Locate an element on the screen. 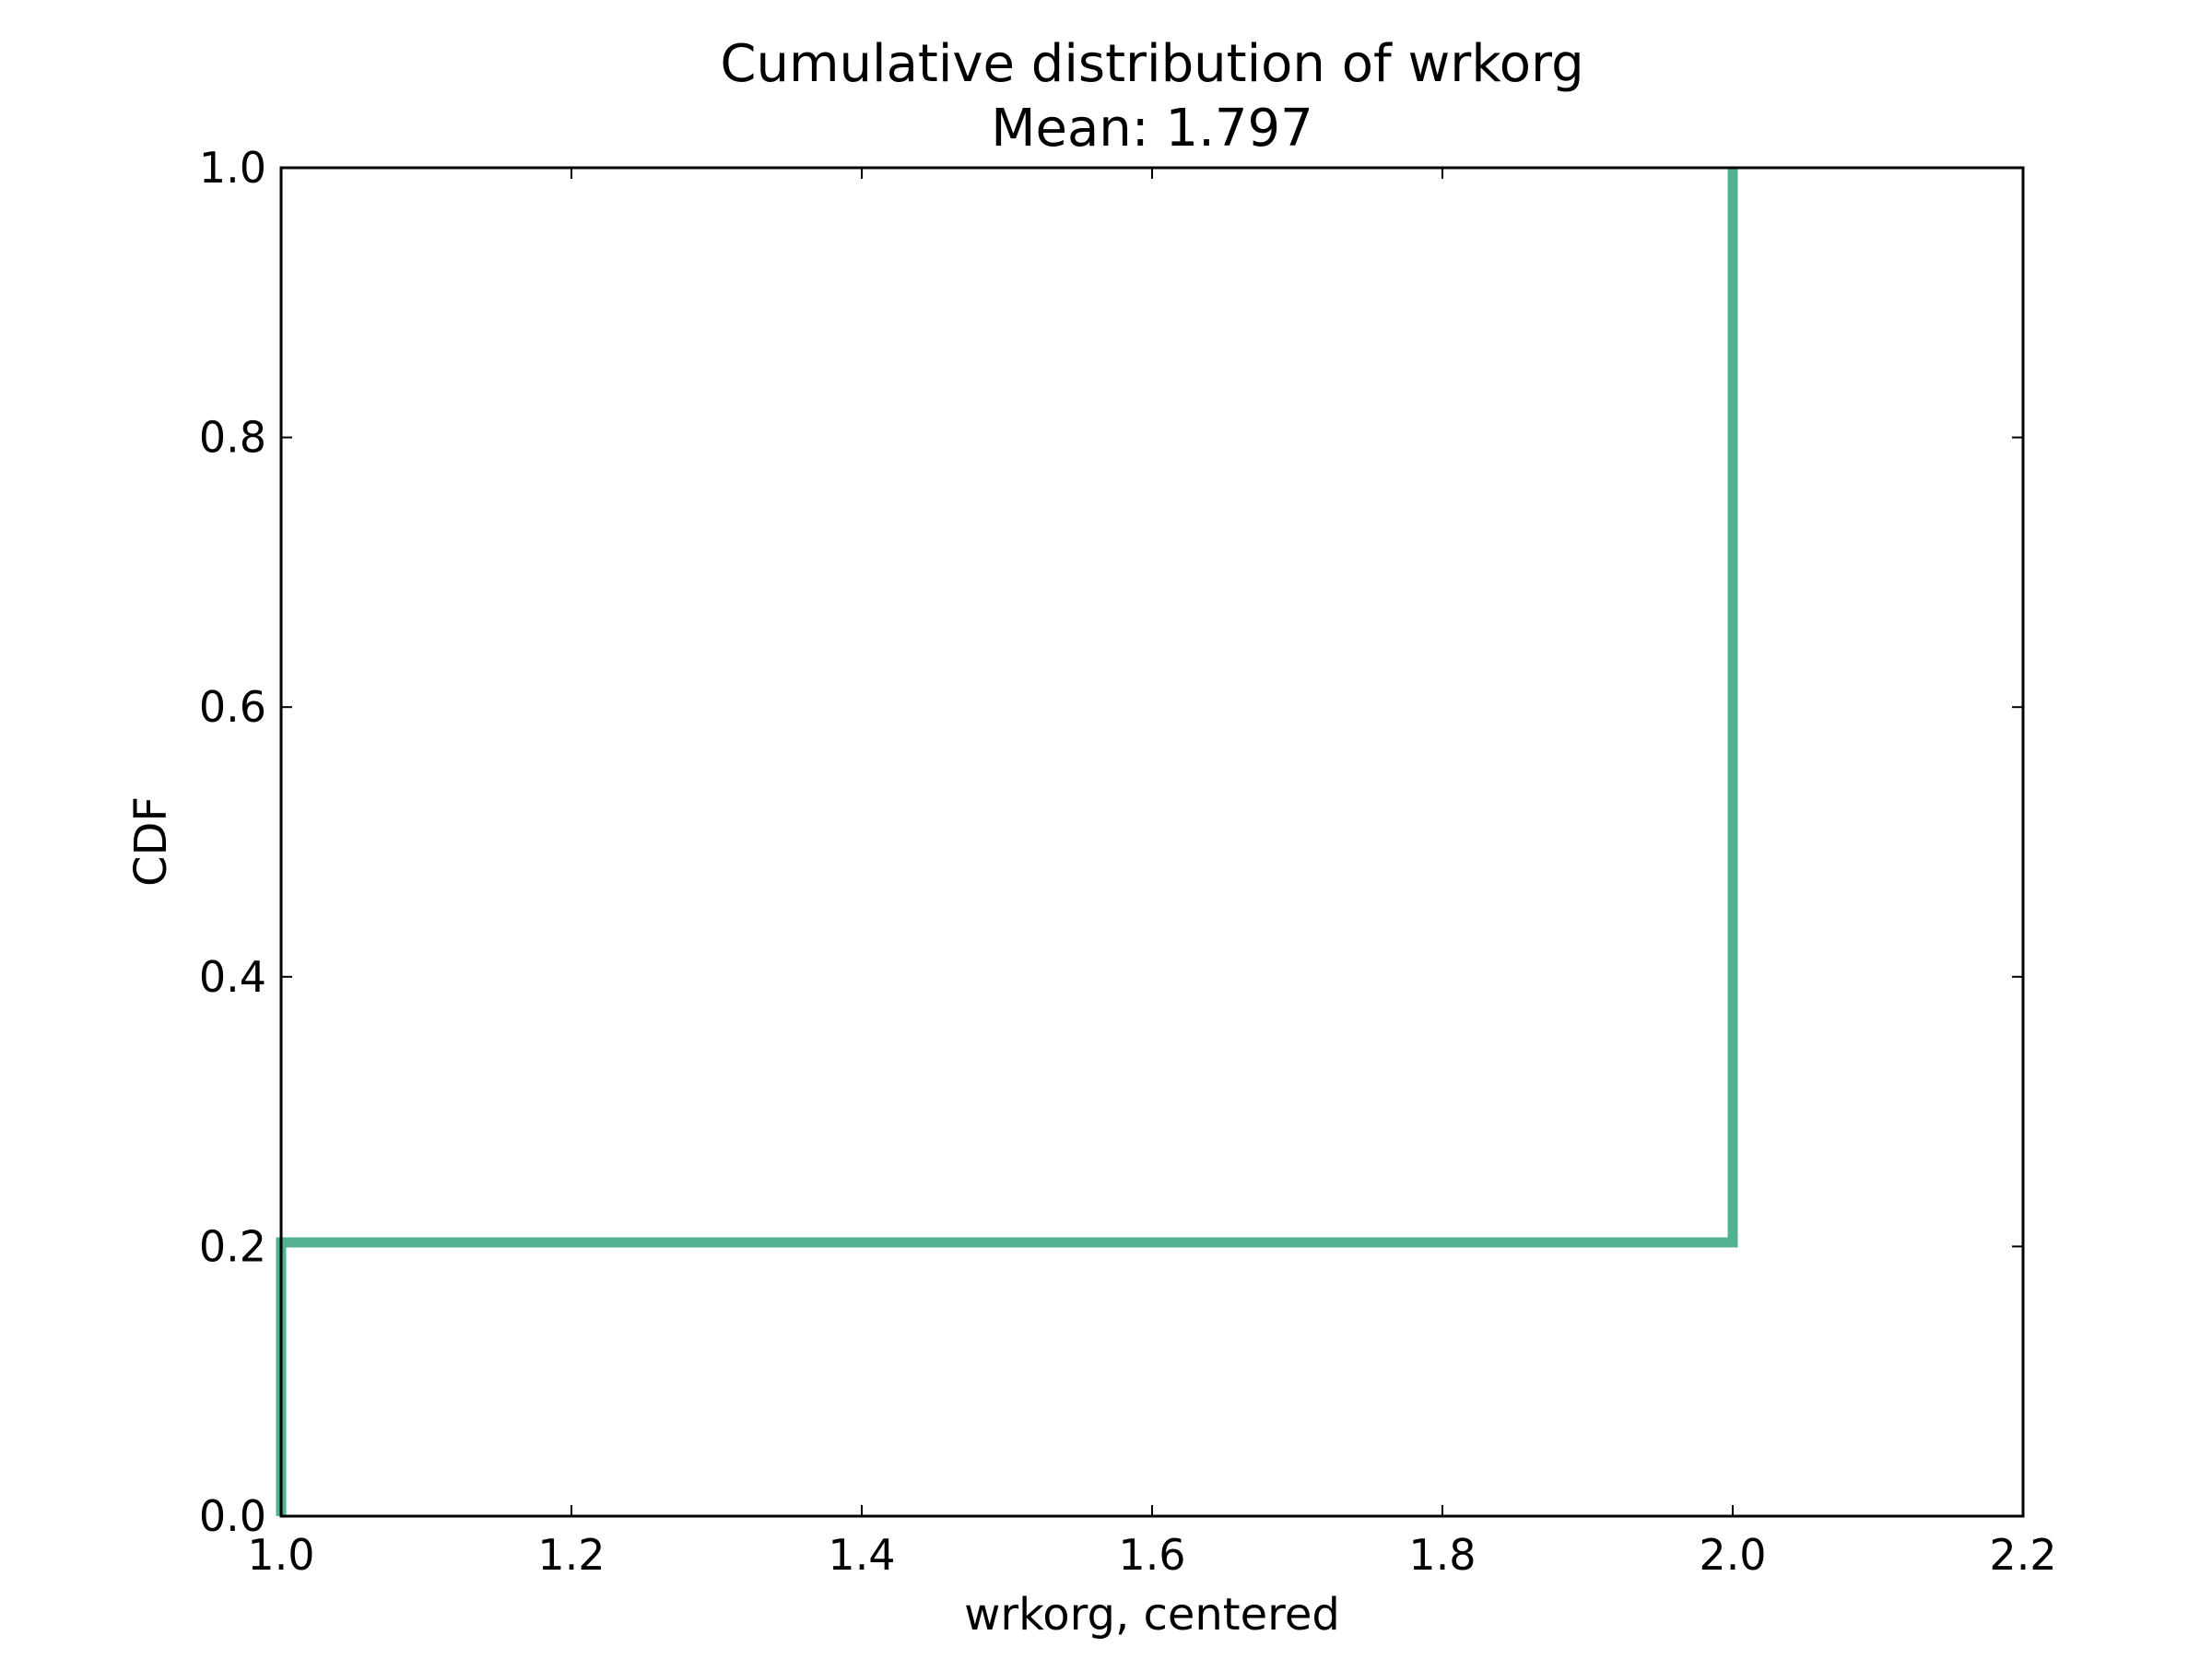 The height and width of the screenshot is (1659, 2212). x-tick-label: 1.2 is located at coordinates (571, 1555).